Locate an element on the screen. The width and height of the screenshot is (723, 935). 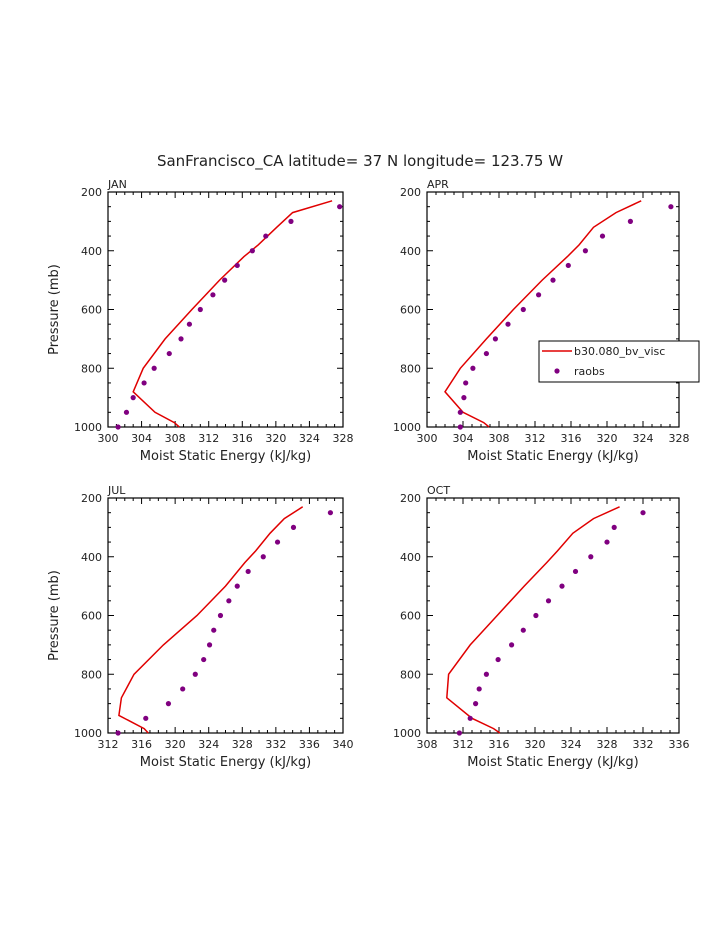
legend-box is located at coordinates (619, 361).